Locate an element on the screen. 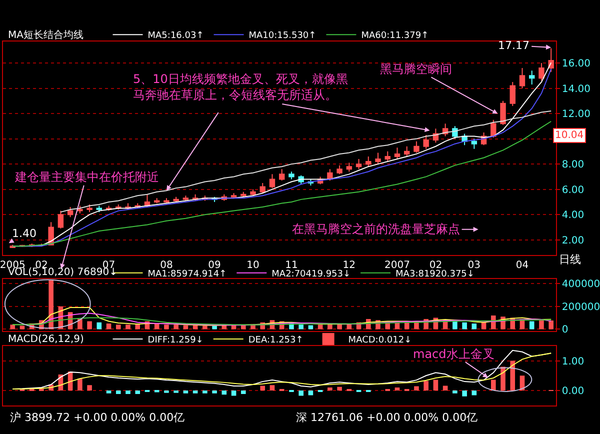 This screenshot has width=600, height=434. legend-label: MA10:15.530↑ is located at coordinates (282, 36).